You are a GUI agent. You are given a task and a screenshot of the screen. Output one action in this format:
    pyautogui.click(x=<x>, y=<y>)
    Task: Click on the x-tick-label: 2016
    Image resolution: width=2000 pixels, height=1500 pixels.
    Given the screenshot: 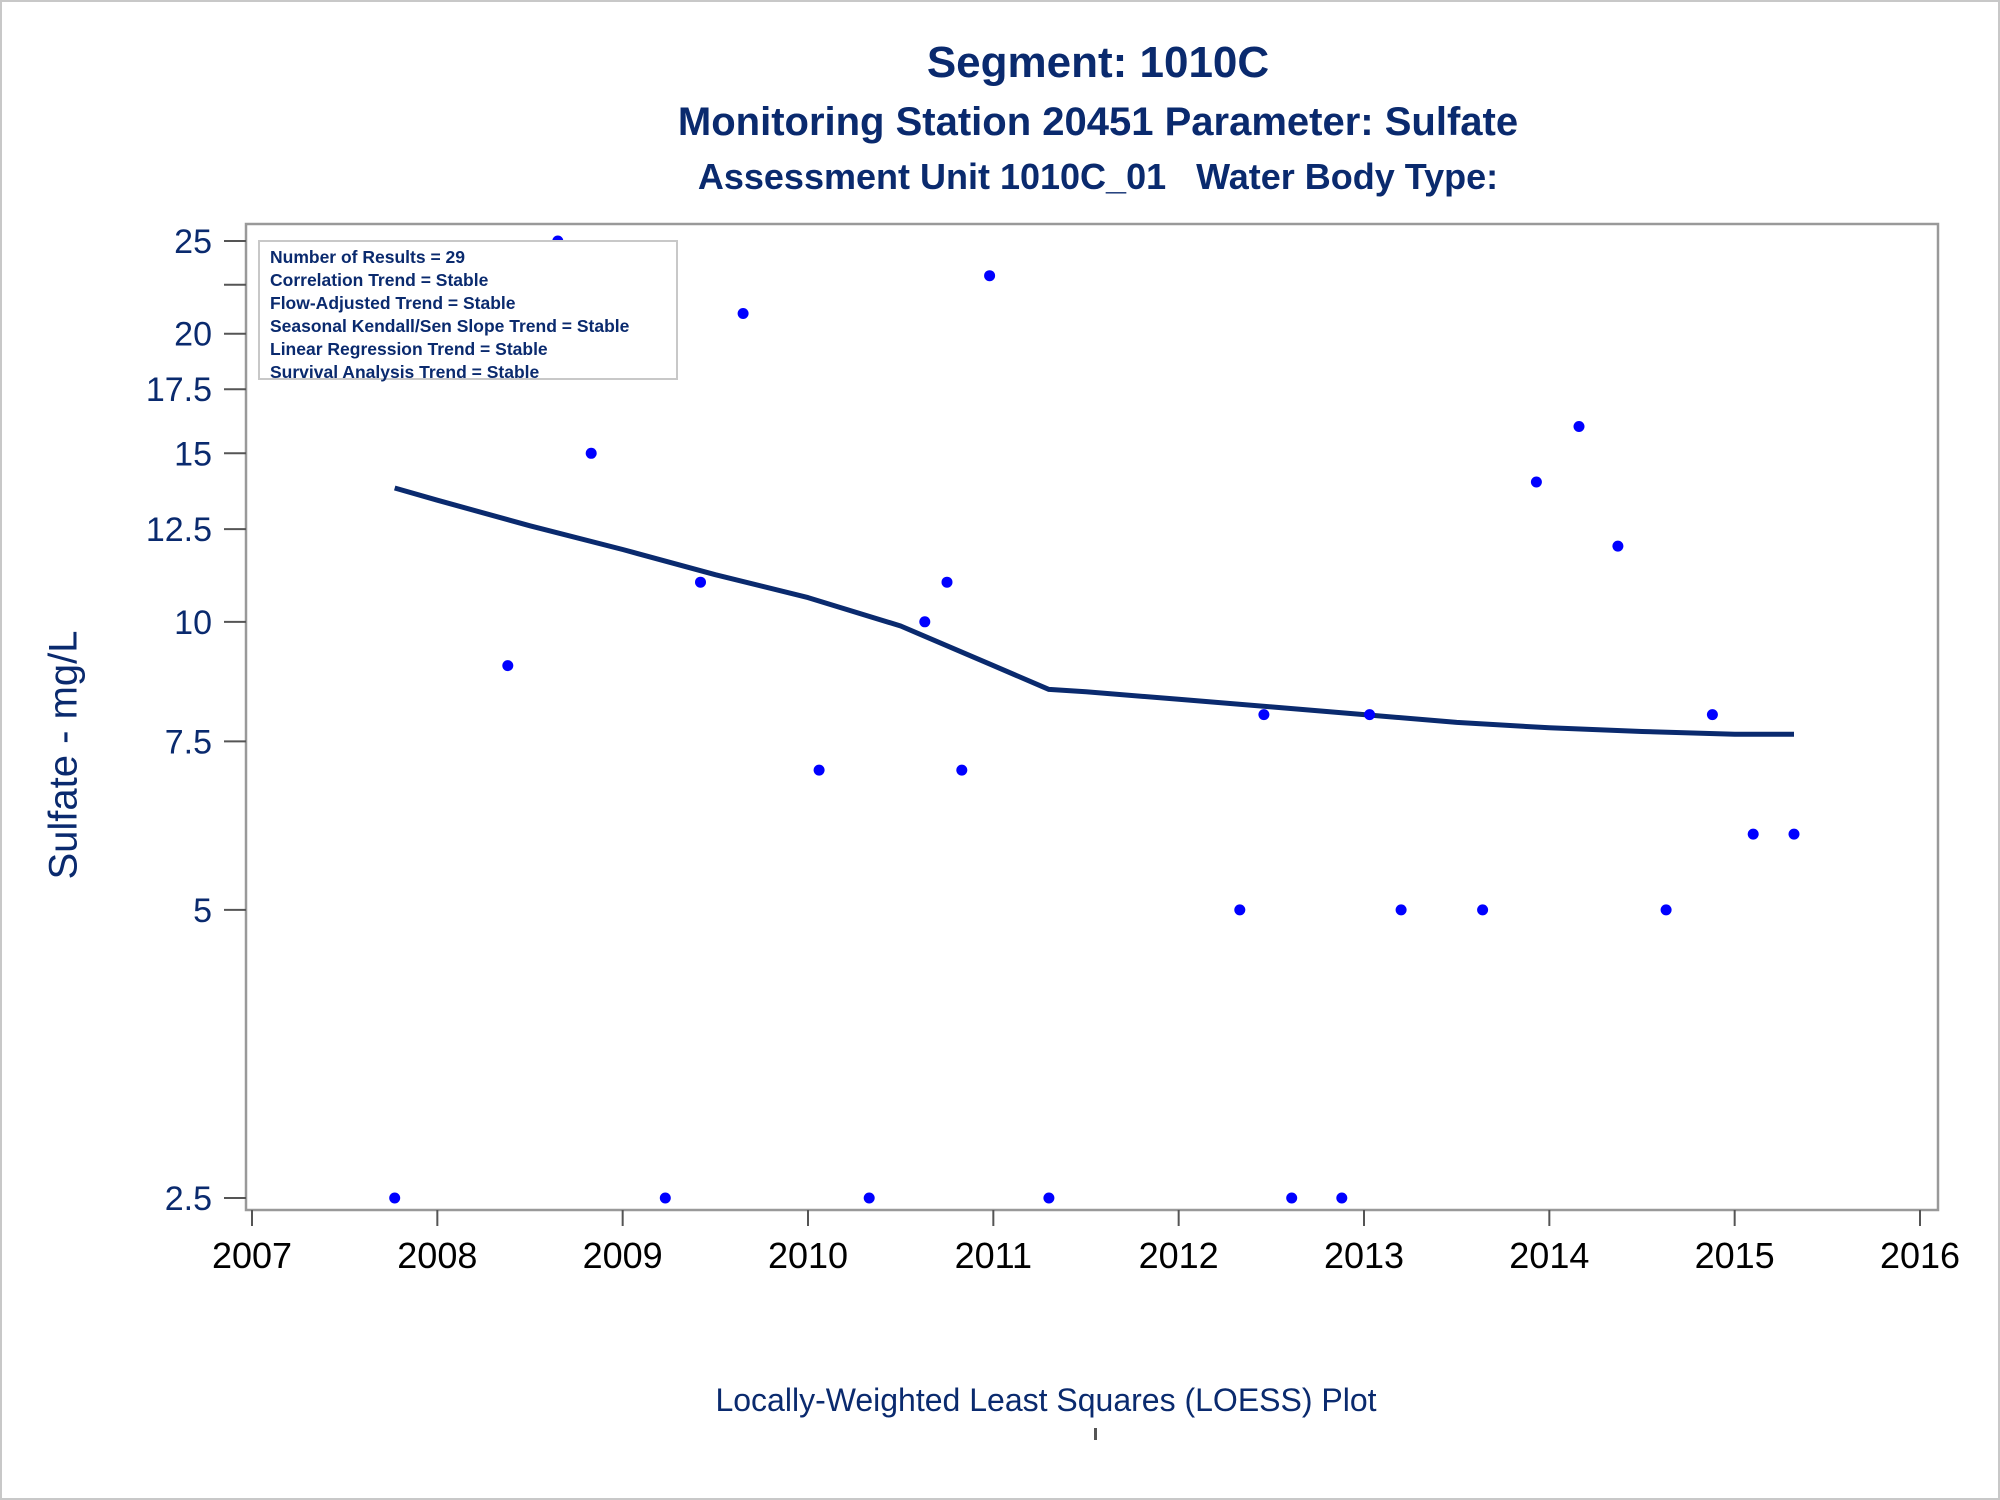 What is the action you would take?
    pyautogui.click(x=1920, y=1255)
    